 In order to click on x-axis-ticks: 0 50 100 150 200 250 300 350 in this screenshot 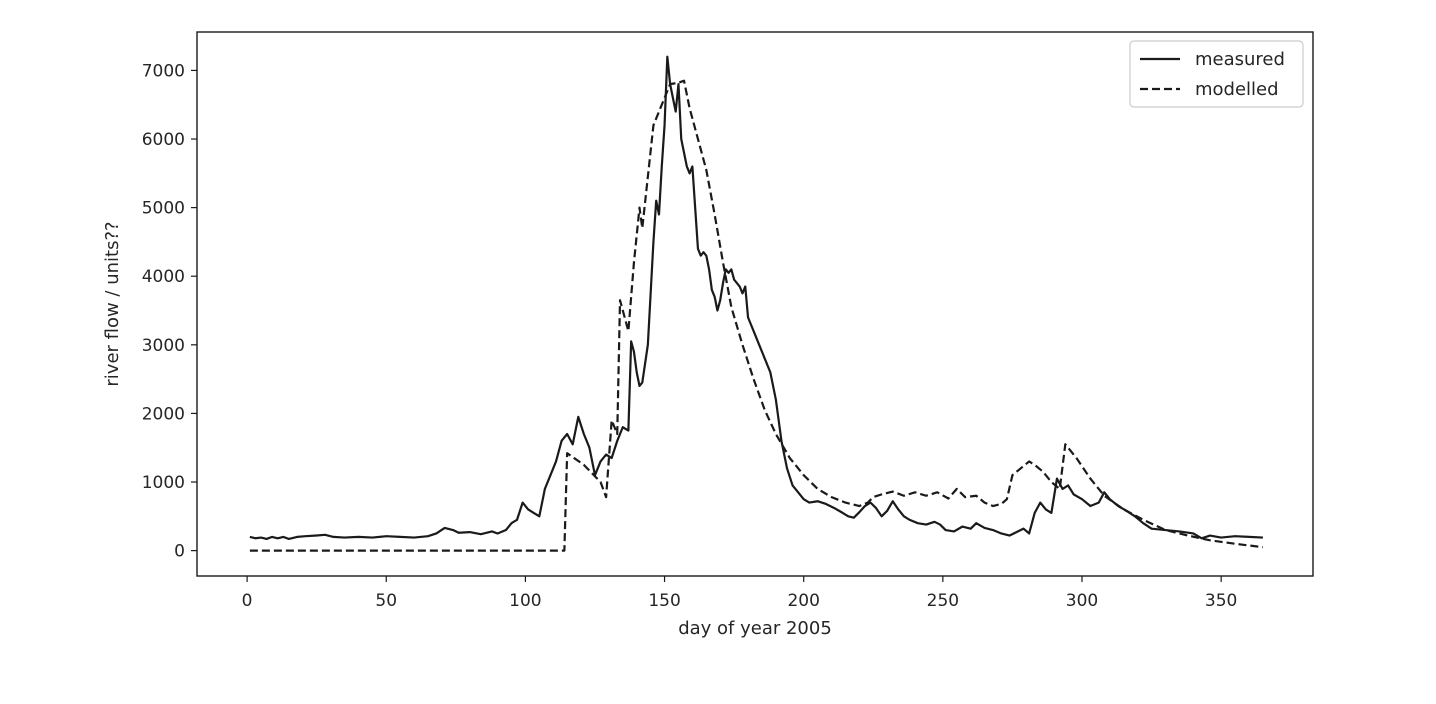, I will do `click(739, 593)`.